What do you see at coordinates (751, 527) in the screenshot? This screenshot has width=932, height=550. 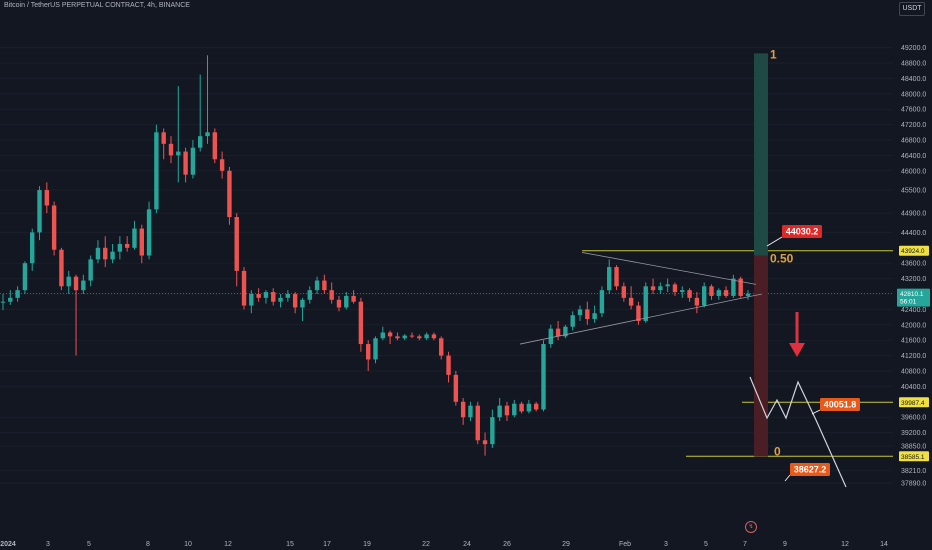 I see `logo-icon: ↯` at bounding box center [751, 527].